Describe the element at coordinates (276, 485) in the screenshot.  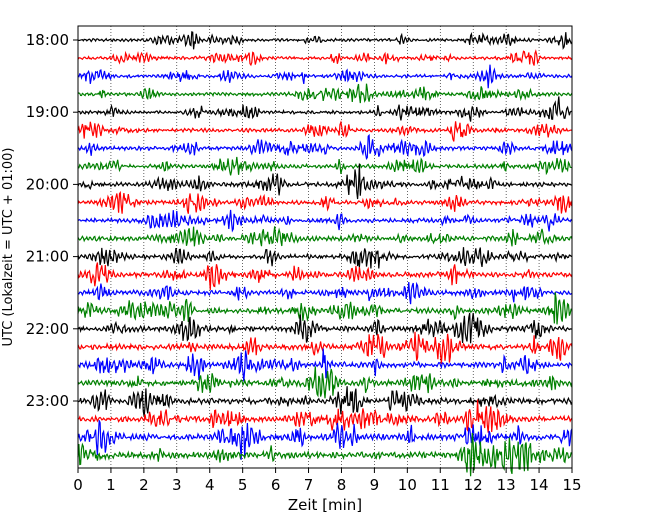
I see `x-tick-label: 6` at that location.